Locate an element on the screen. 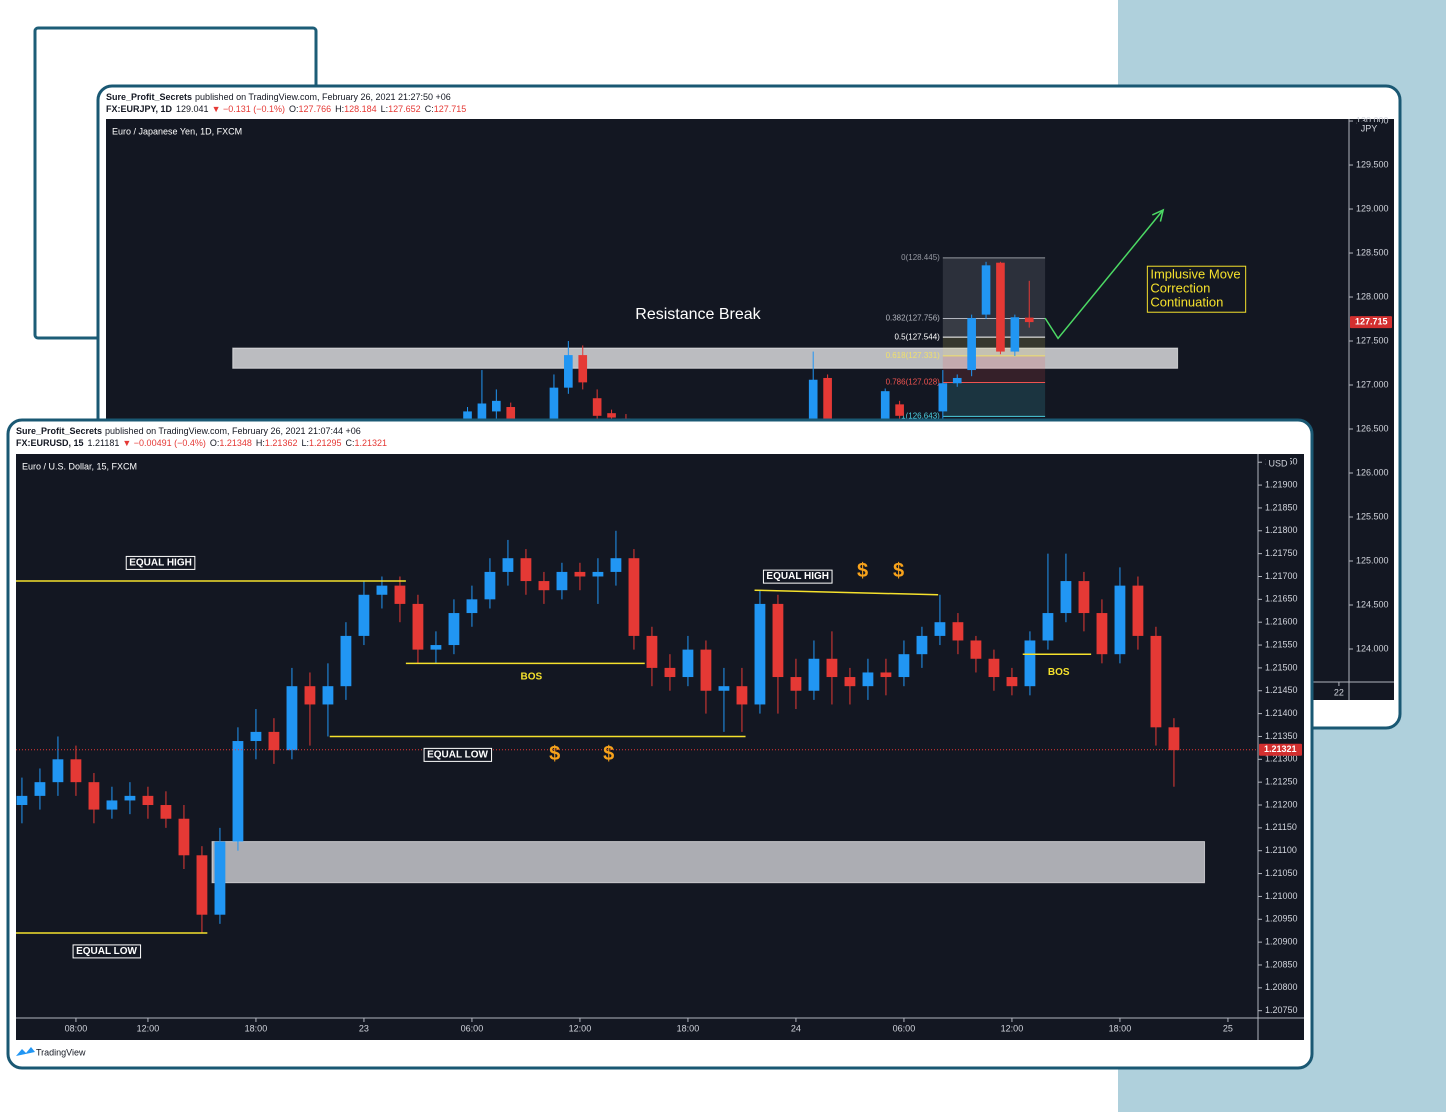 This screenshot has width=1446, height=1112. annotation: Resistance Break is located at coordinates (698, 314).